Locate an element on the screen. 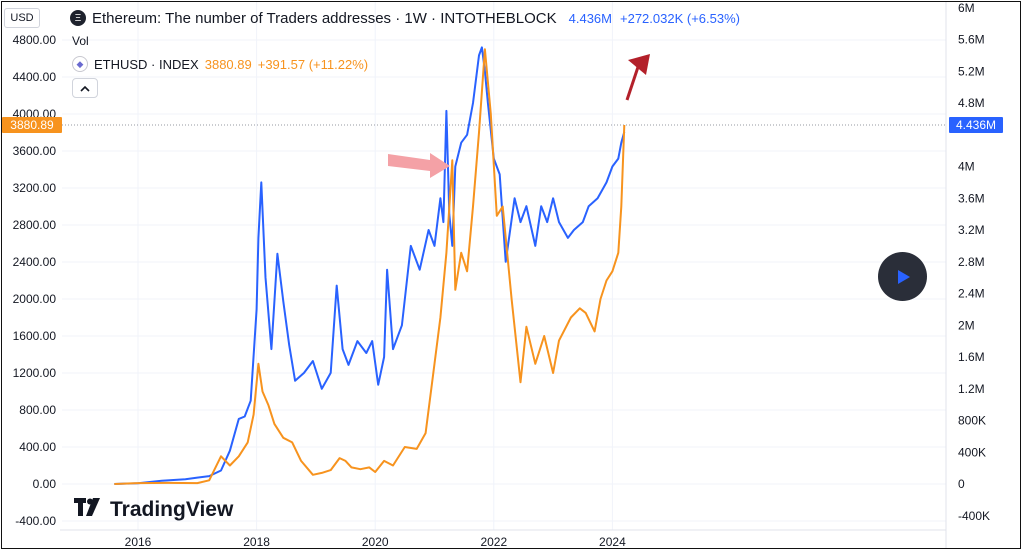 This screenshot has height=552, width=1024. x-tick-label: 2024 is located at coordinates (612, 542).